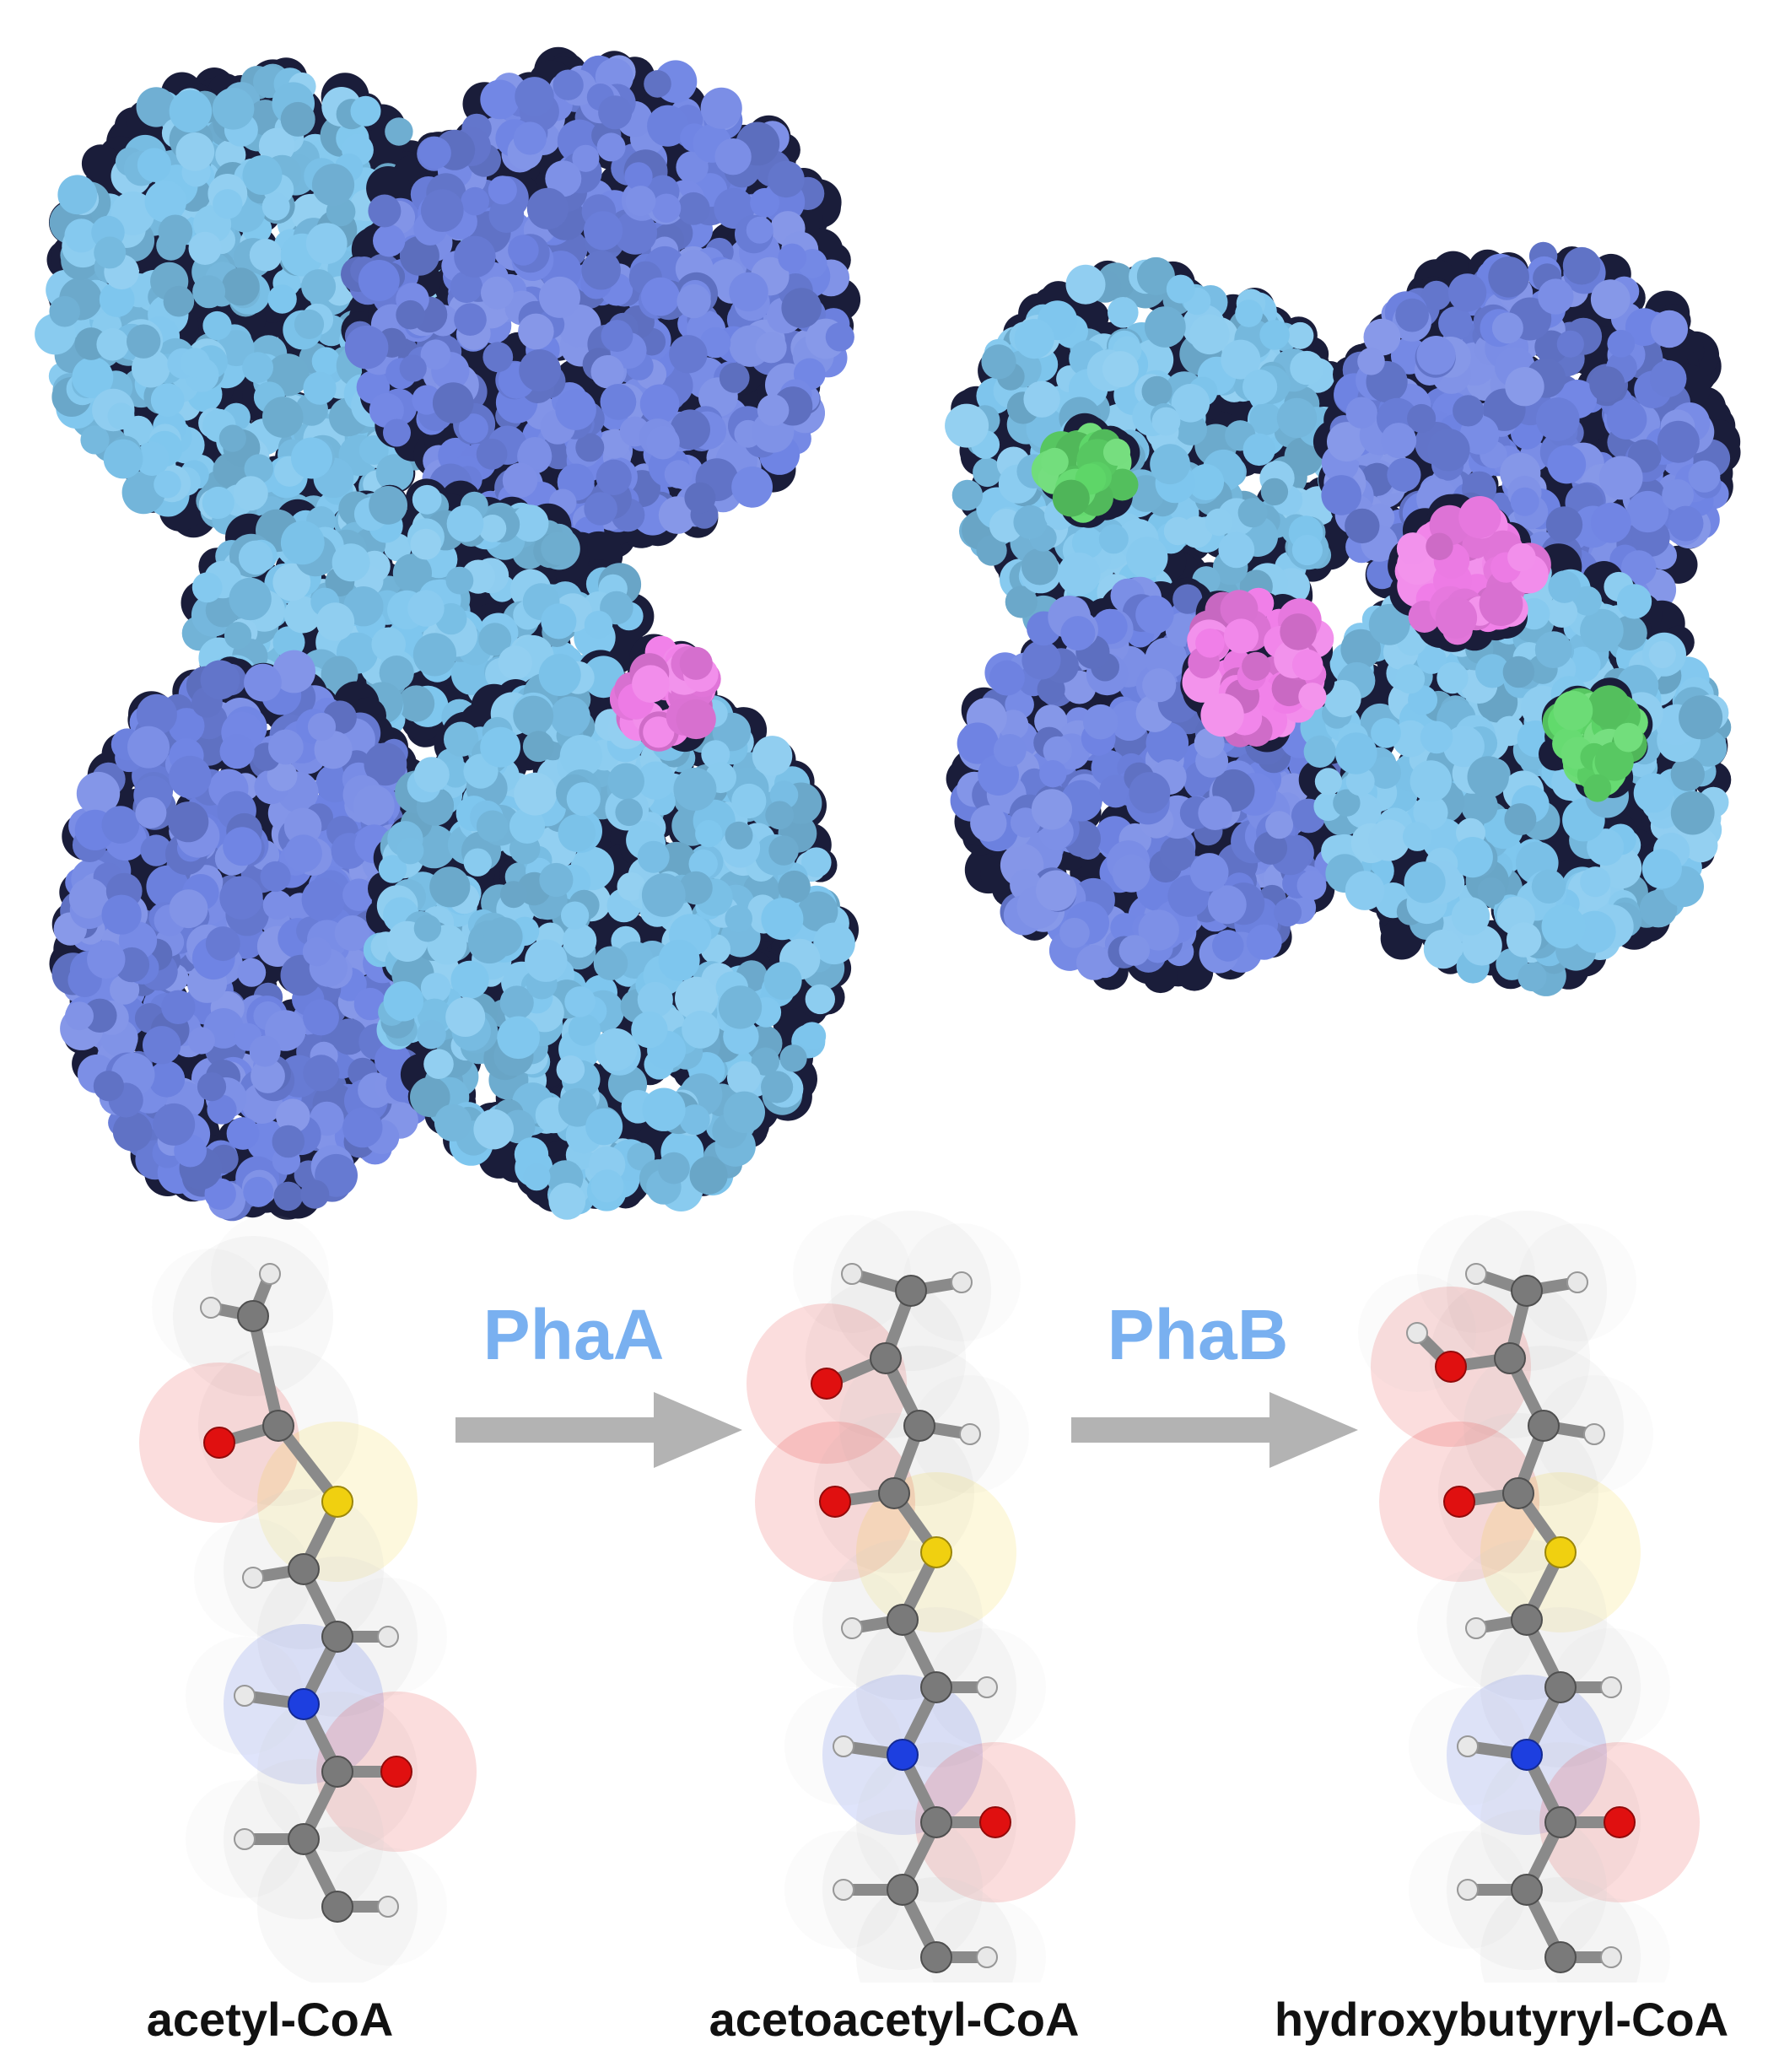 Image resolution: width=1768 pixels, height=2072 pixels. Describe the element at coordinates (270, 2020) in the screenshot. I see `molecule-label-acetyl-coa: acetyl-CoA` at that location.